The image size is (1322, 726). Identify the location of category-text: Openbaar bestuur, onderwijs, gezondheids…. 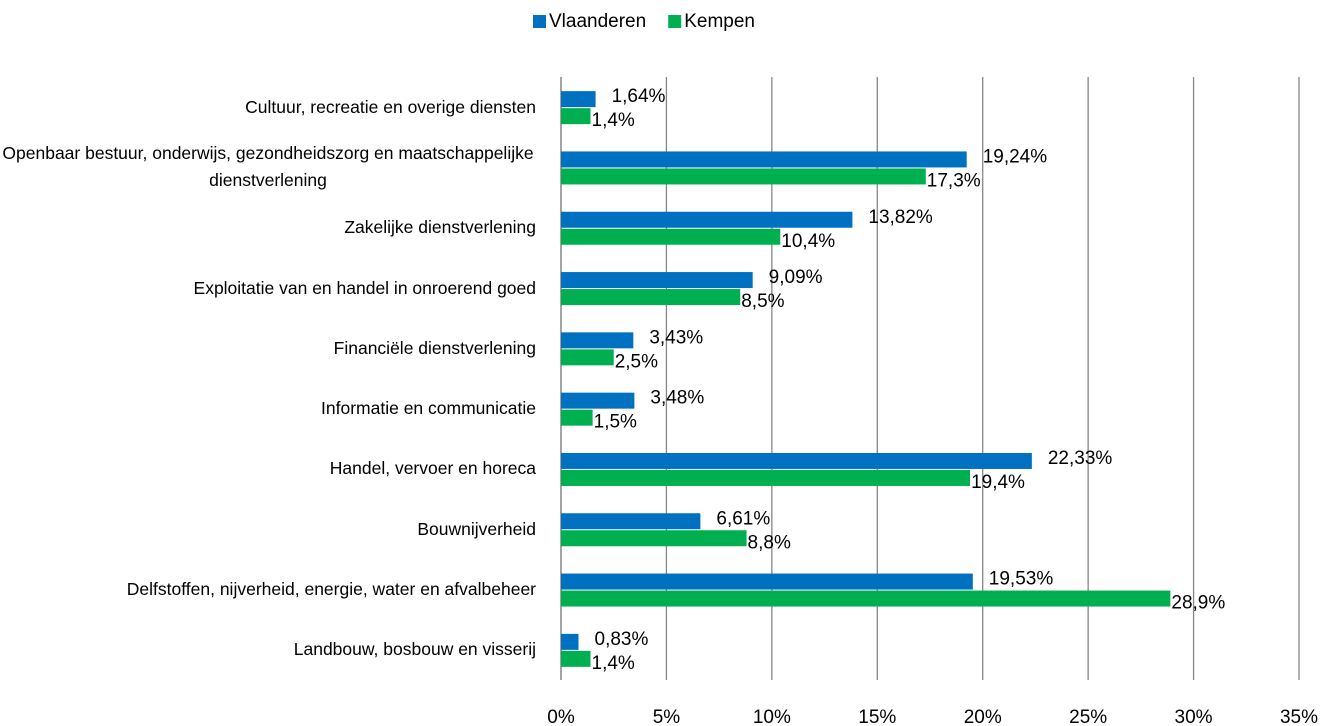
(268, 167).